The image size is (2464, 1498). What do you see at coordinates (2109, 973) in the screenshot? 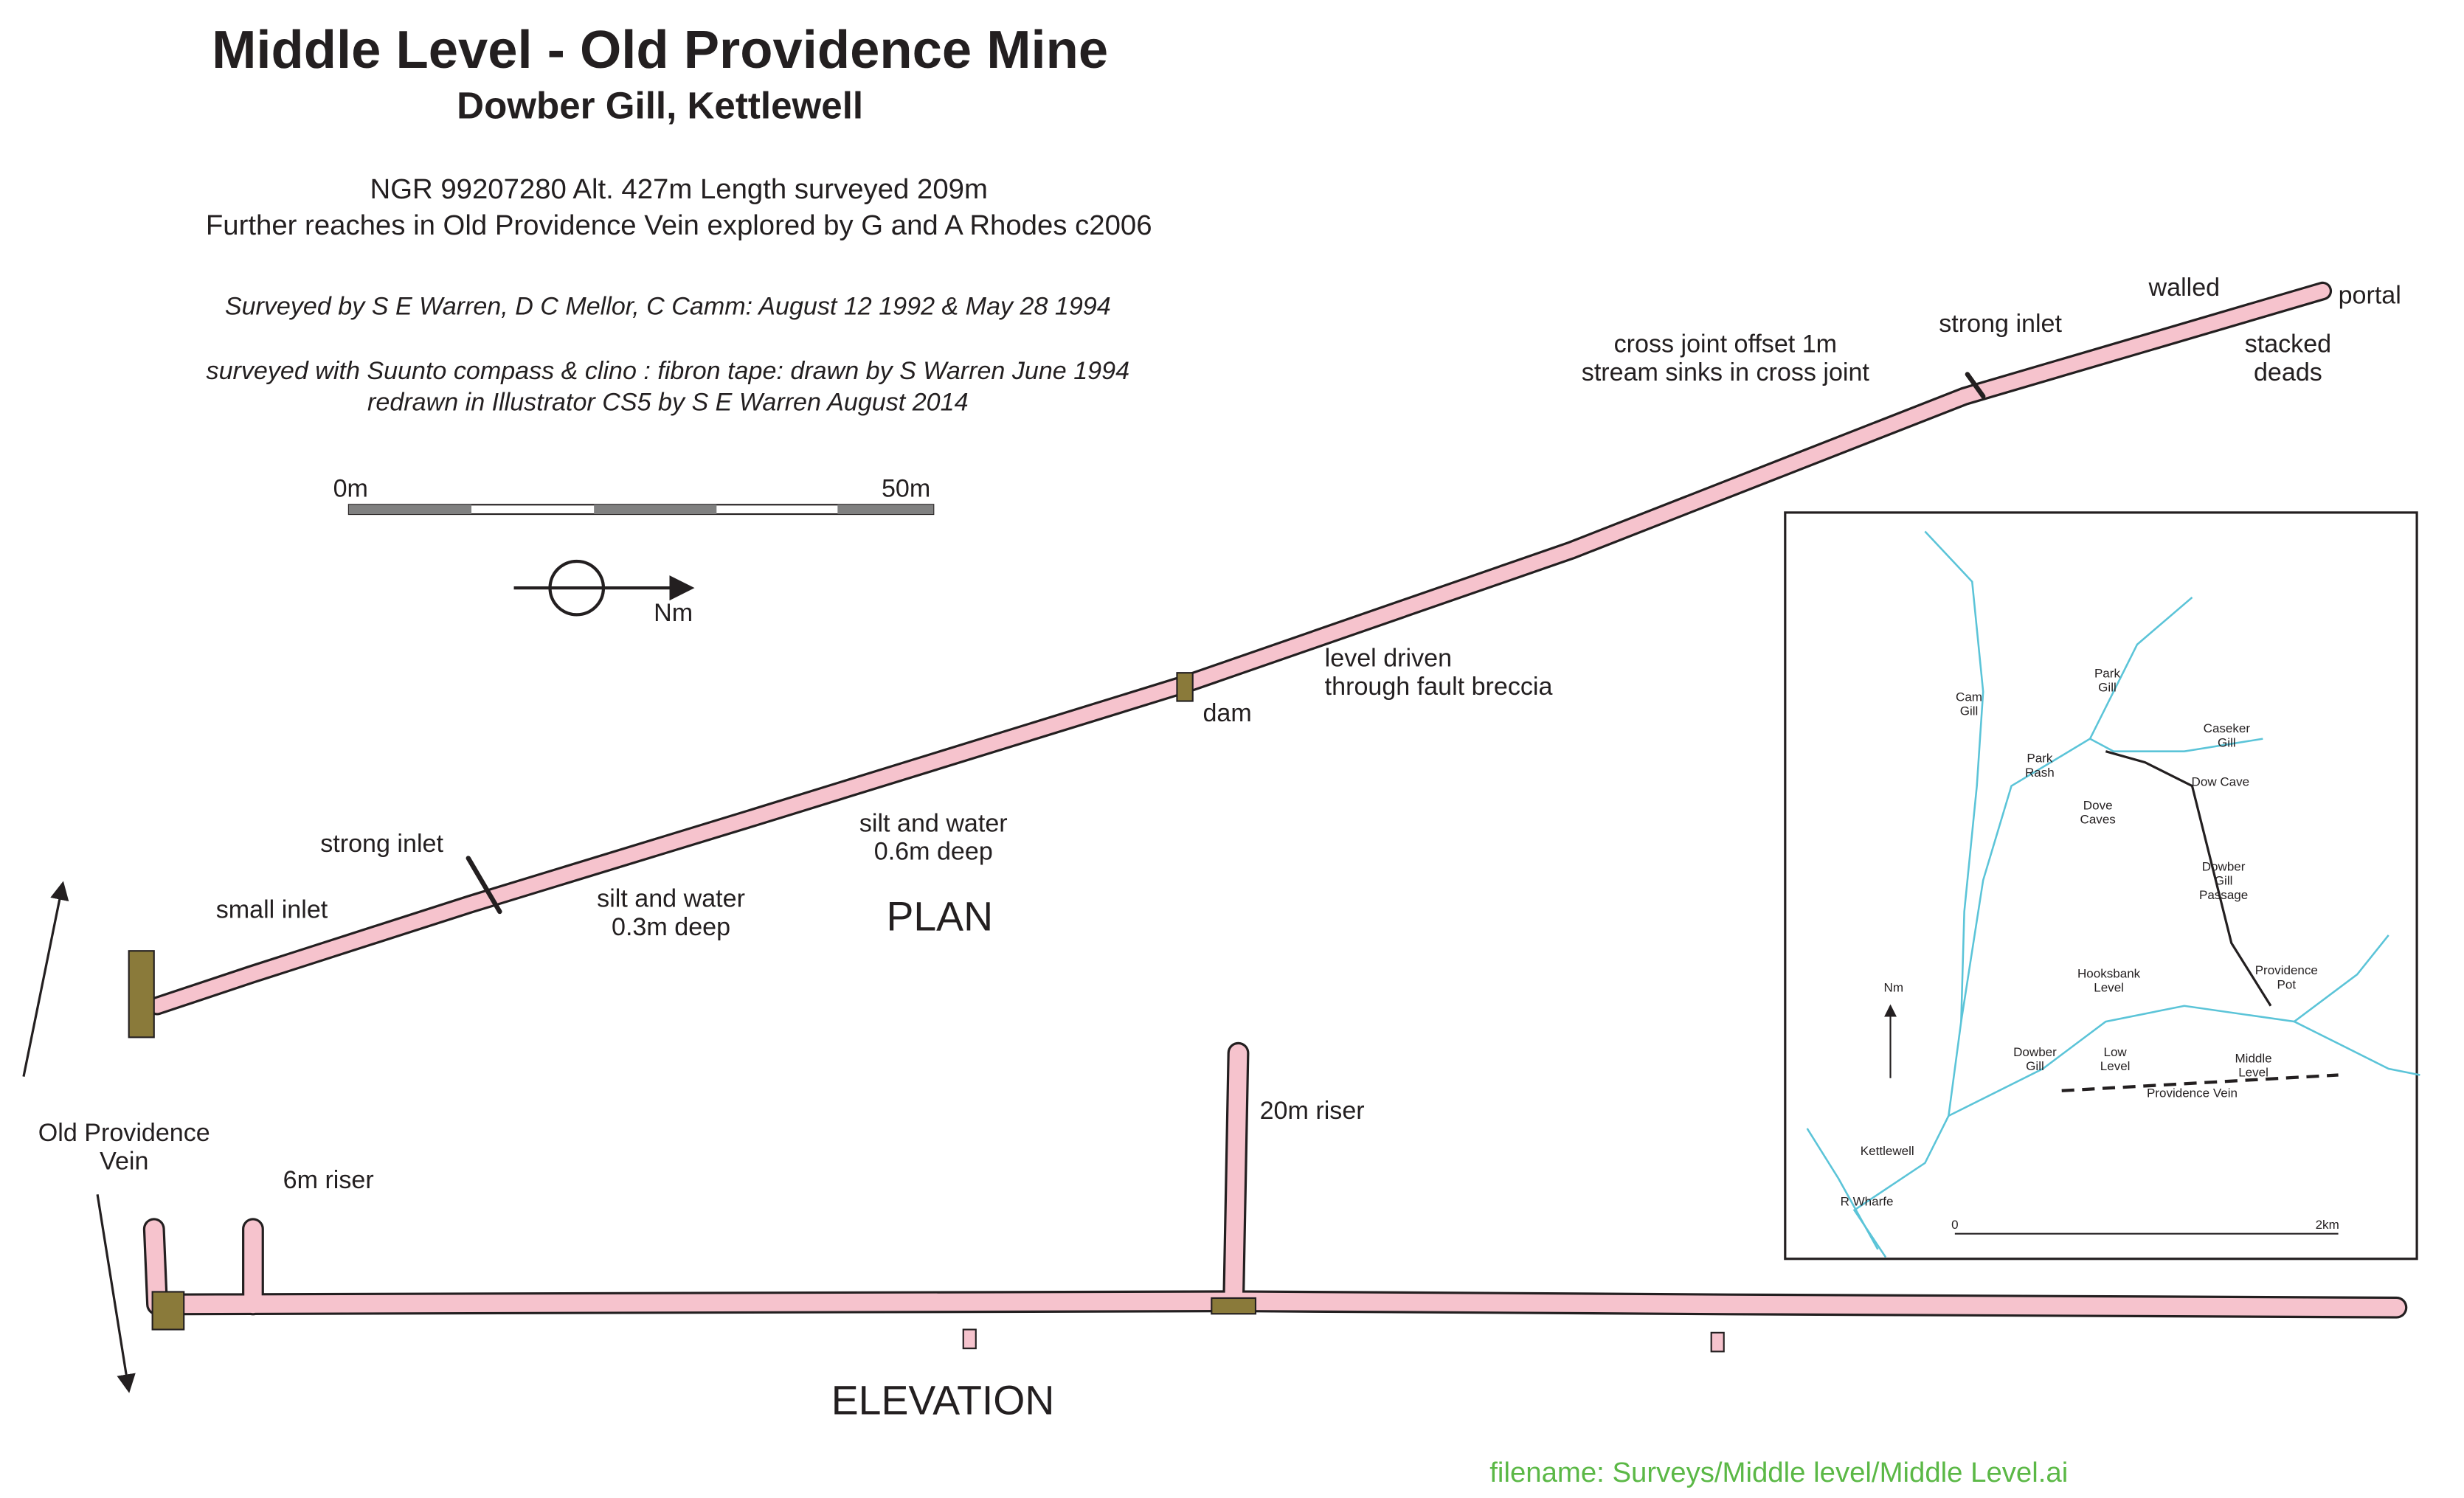
I see `inset-label: Hooksbank` at bounding box center [2109, 973].